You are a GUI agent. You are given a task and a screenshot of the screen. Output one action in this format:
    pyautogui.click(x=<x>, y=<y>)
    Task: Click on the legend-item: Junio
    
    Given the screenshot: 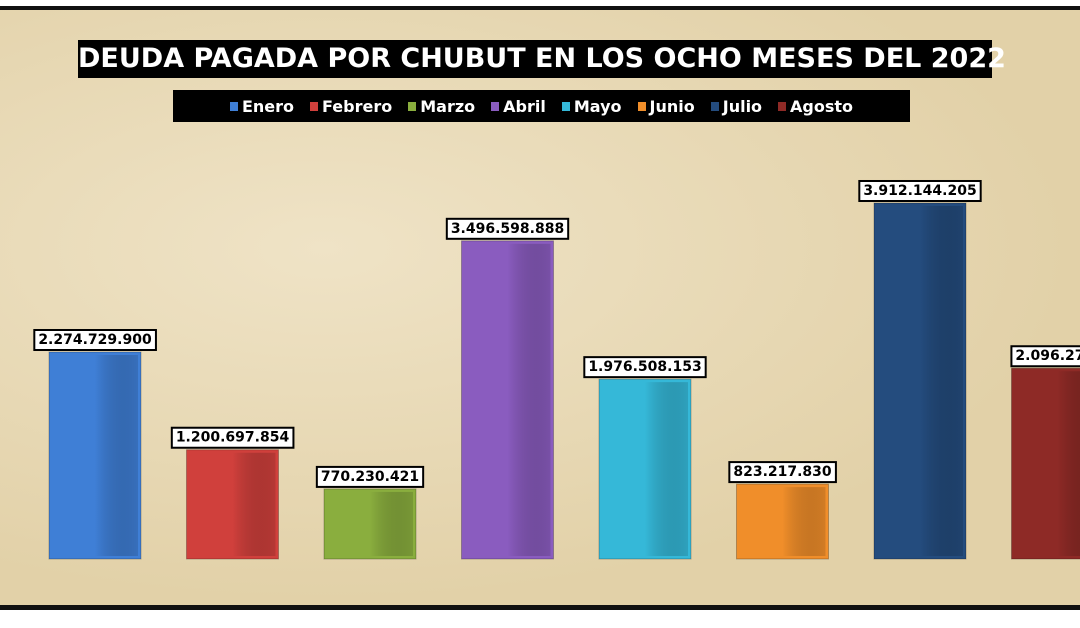 What is the action you would take?
    pyautogui.click(x=666, y=106)
    